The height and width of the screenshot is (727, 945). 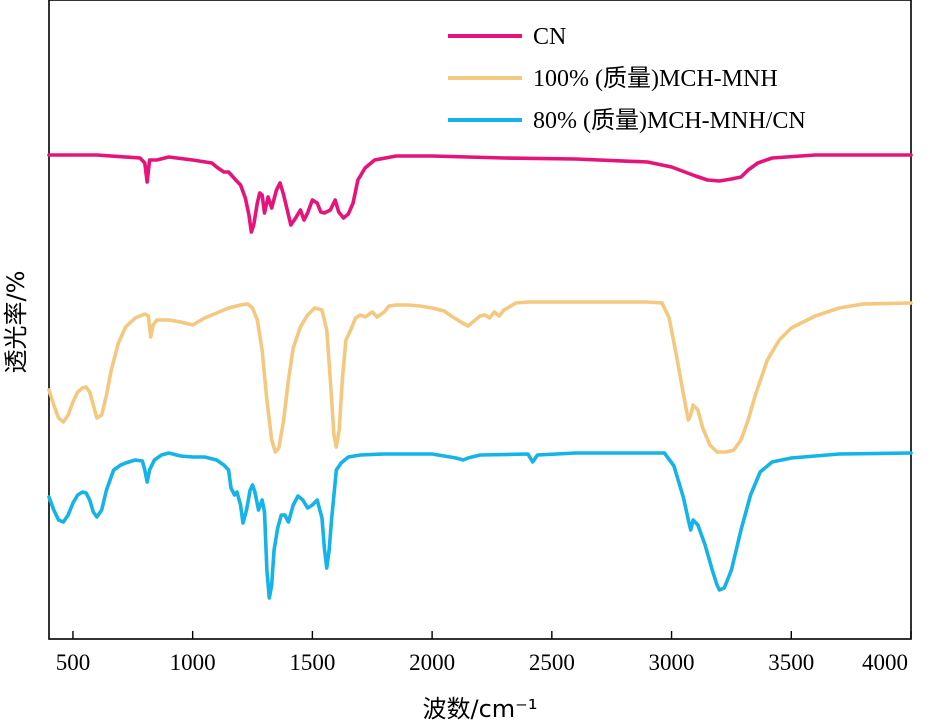 What do you see at coordinates (791, 662) in the screenshot?
I see `x-tick-label: 3500` at bounding box center [791, 662].